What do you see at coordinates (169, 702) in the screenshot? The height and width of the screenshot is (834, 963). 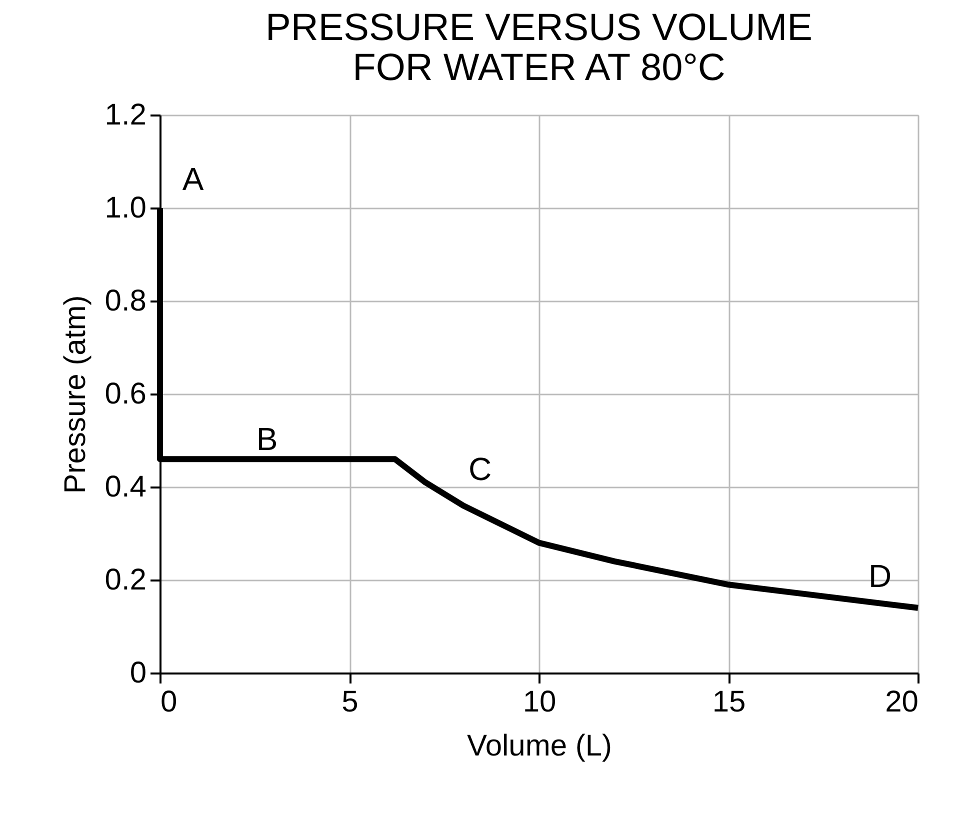 I see `x-tick-label: 0` at bounding box center [169, 702].